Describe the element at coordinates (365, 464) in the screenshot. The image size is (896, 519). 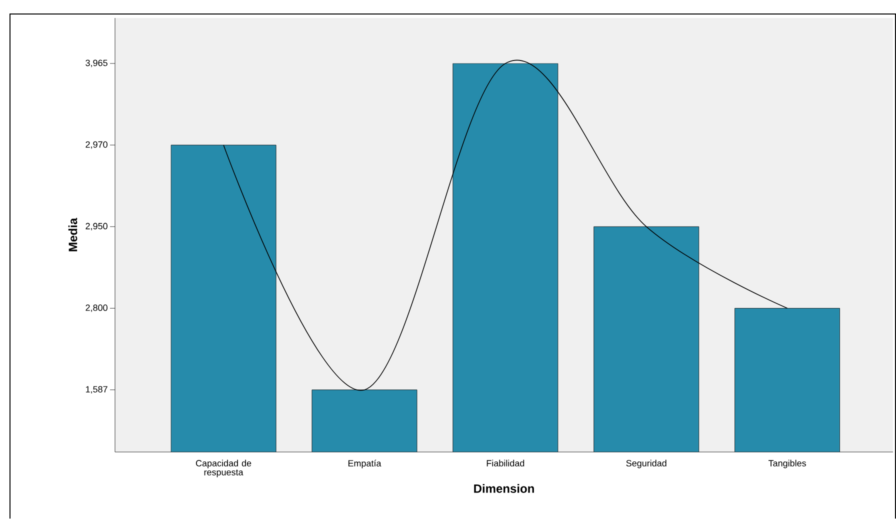
I see `x-tick-label: Empatía` at that location.